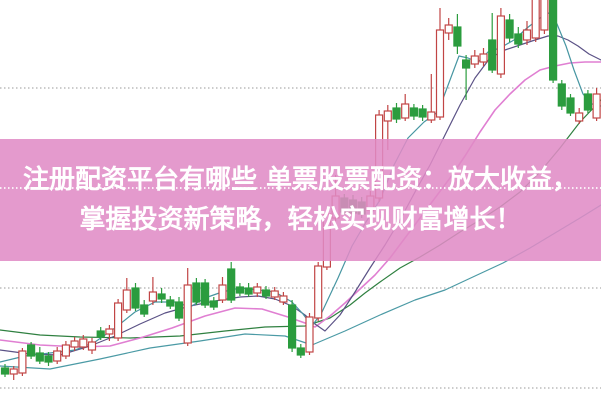 This screenshot has height=401, width=601. Describe the element at coordinates (300, 180) in the screenshot. I see `banner-line-1: 注册配资平台有哪些 单票股票配资：放大收益，` at that location.